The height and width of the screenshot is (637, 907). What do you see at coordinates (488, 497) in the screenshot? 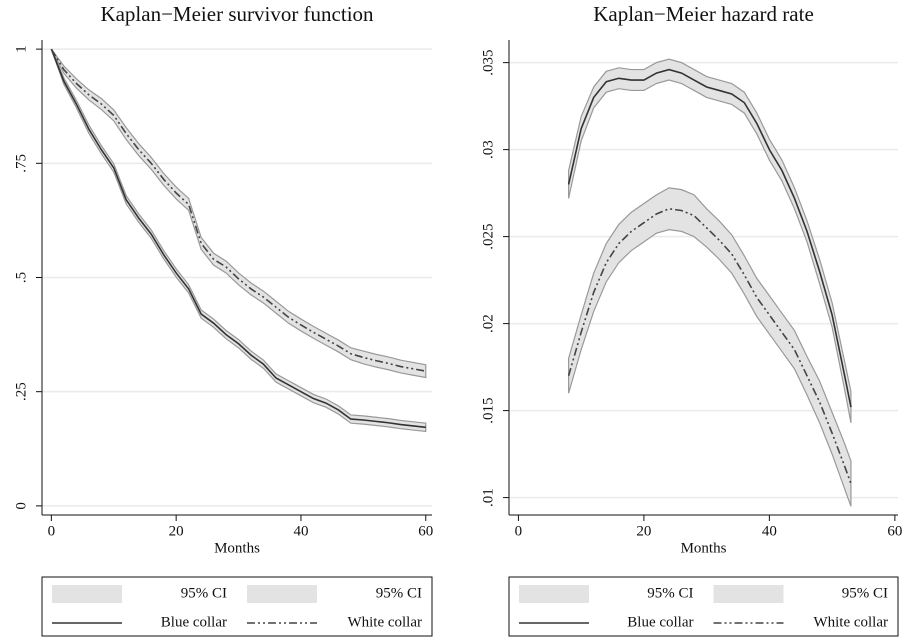
I see `y-tick-label: .01` at bounding box center [488, 497].